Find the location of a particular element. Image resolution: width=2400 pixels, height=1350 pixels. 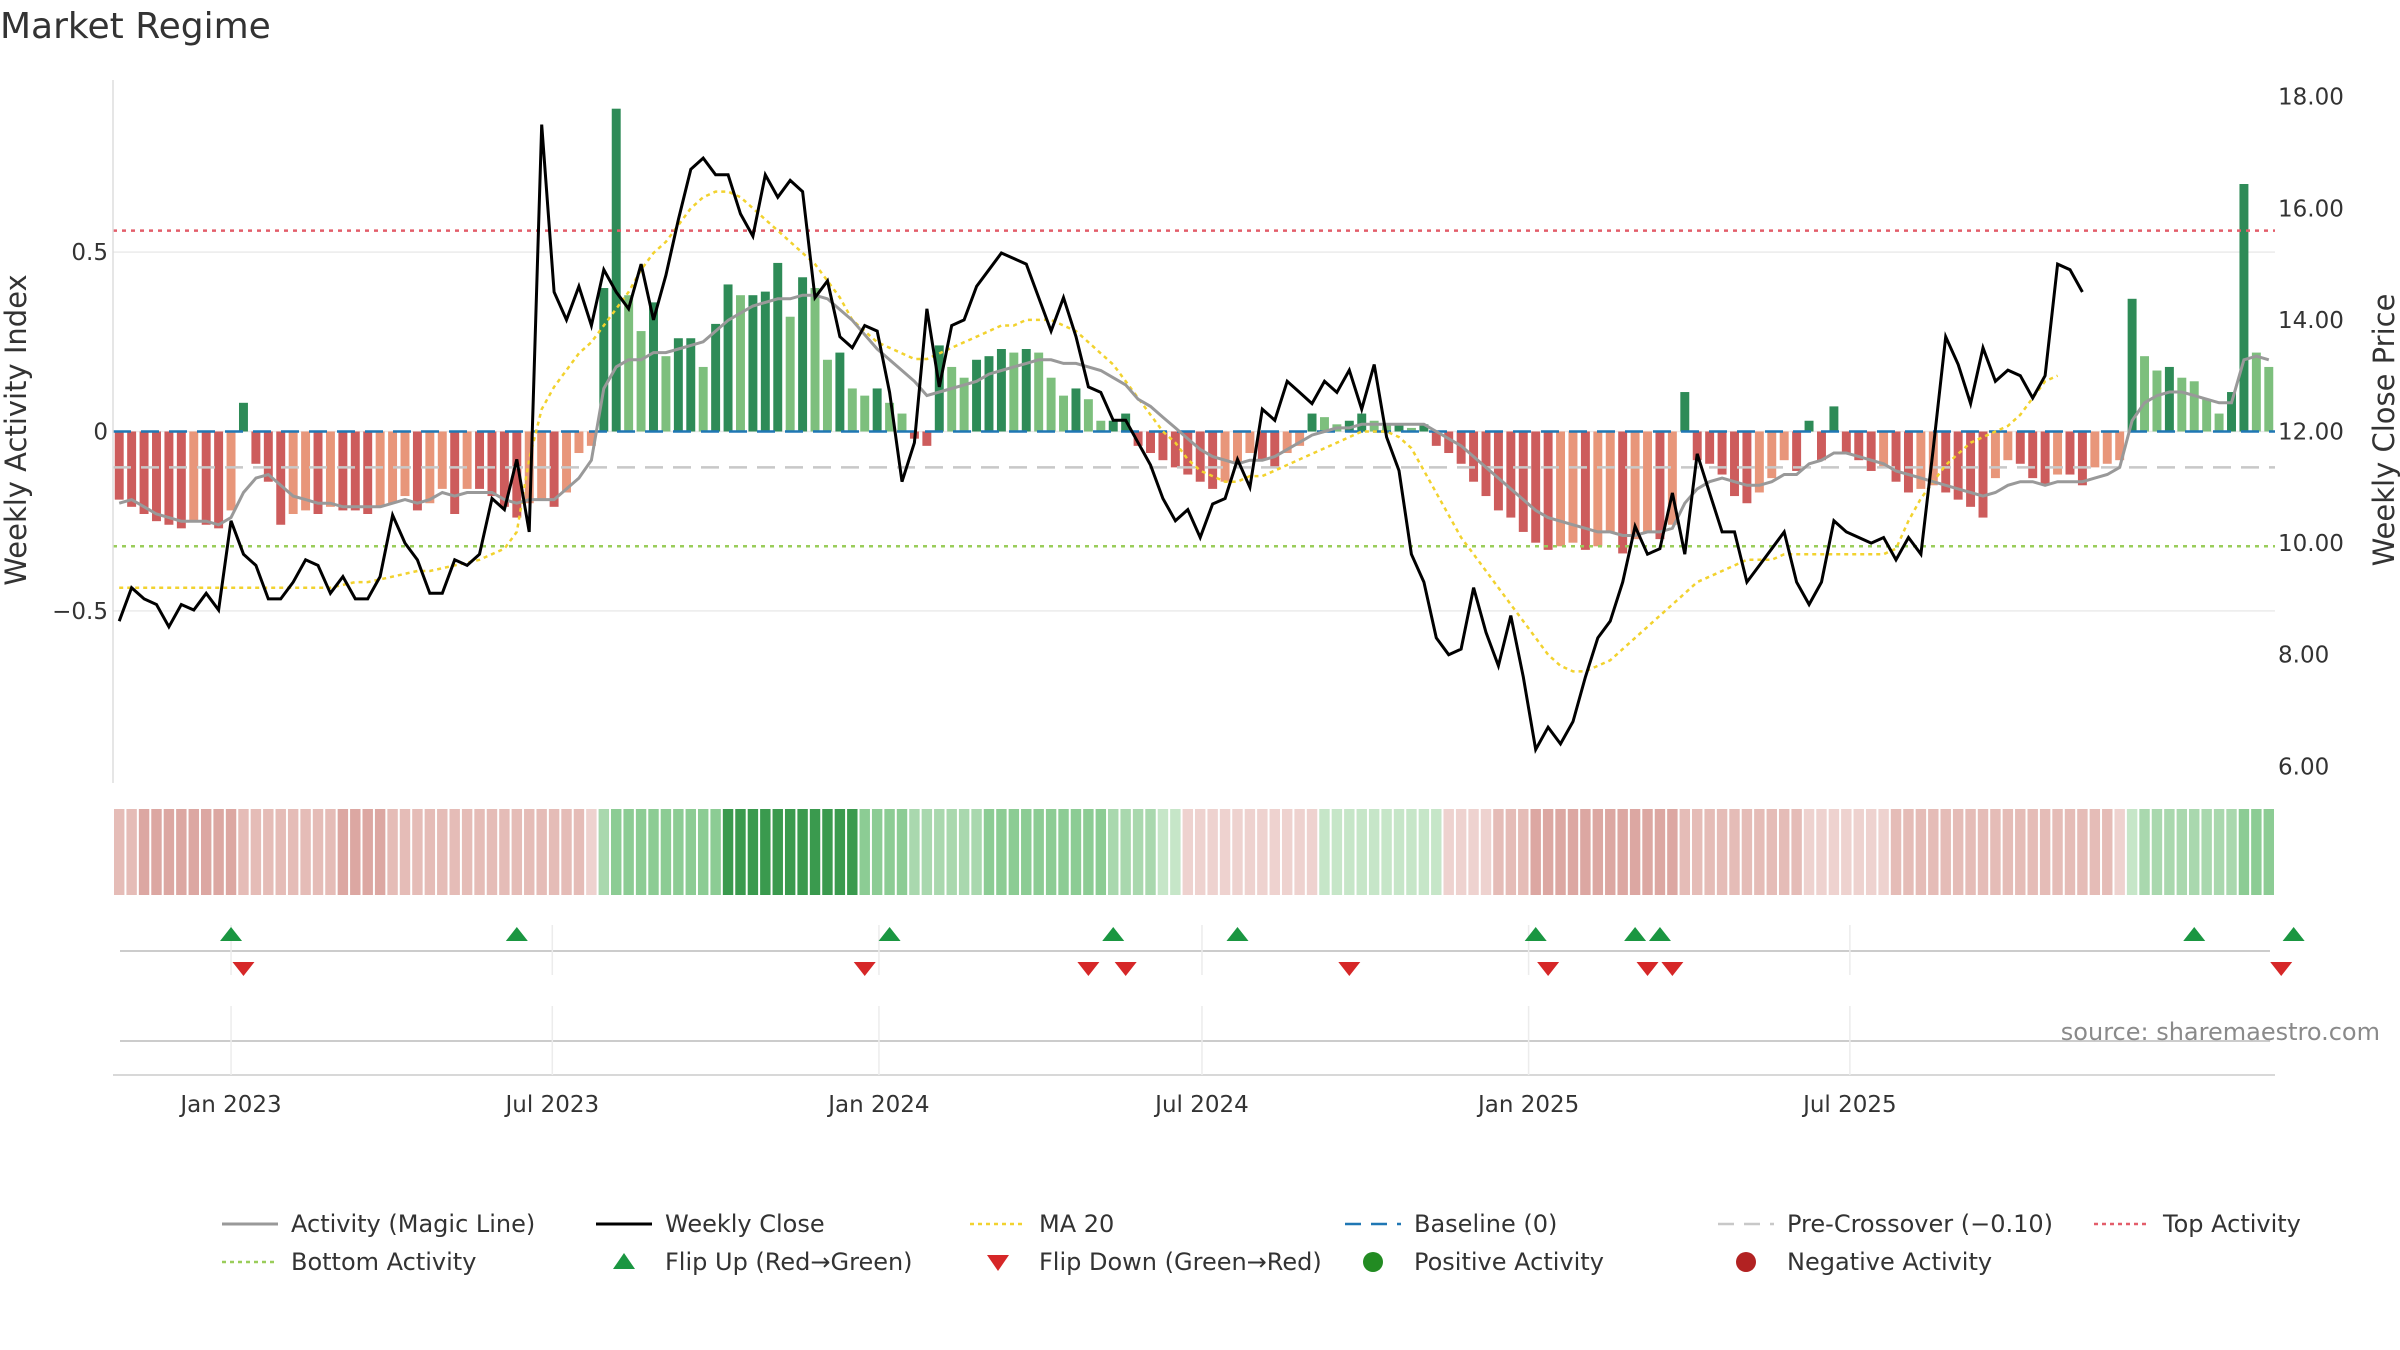

legend-label: Flip Down (Green→Red) is located at coordinates (1180, 1262).